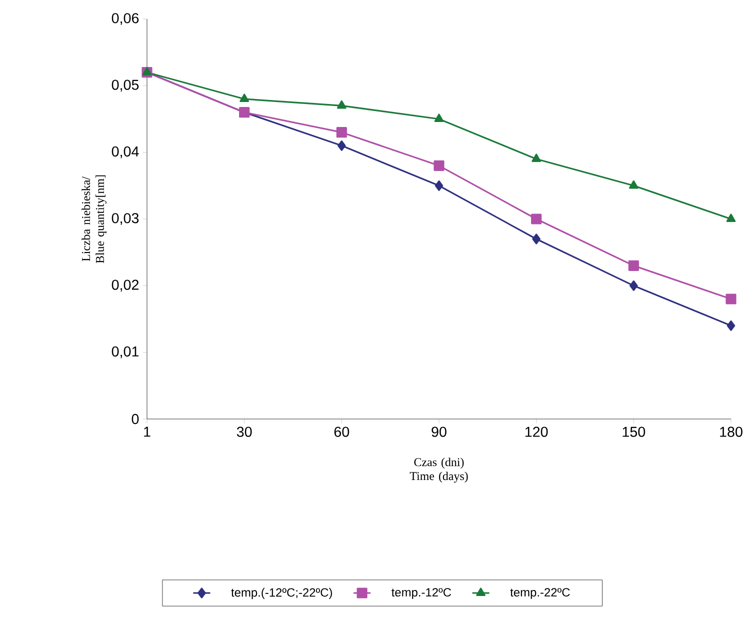 Image resolution: width=751 pixels, height=621 pixels. What do you see at coordinates (125, 86) in the screenshot?
I see `y-tick-label: 0,05` at bounding box center [125, 86].